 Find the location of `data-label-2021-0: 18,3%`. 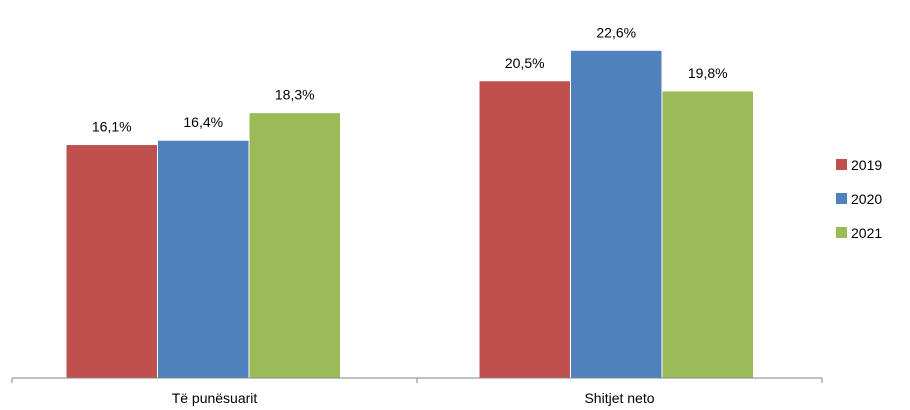

data-label-2021-0: 18,3% is located at coordinates (295, 95).